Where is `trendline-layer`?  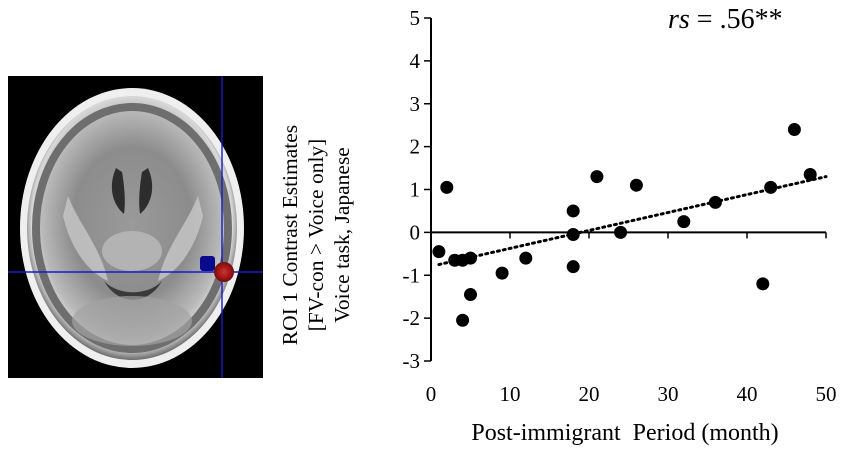 trendline-layer is located at coordinates (632, 221).